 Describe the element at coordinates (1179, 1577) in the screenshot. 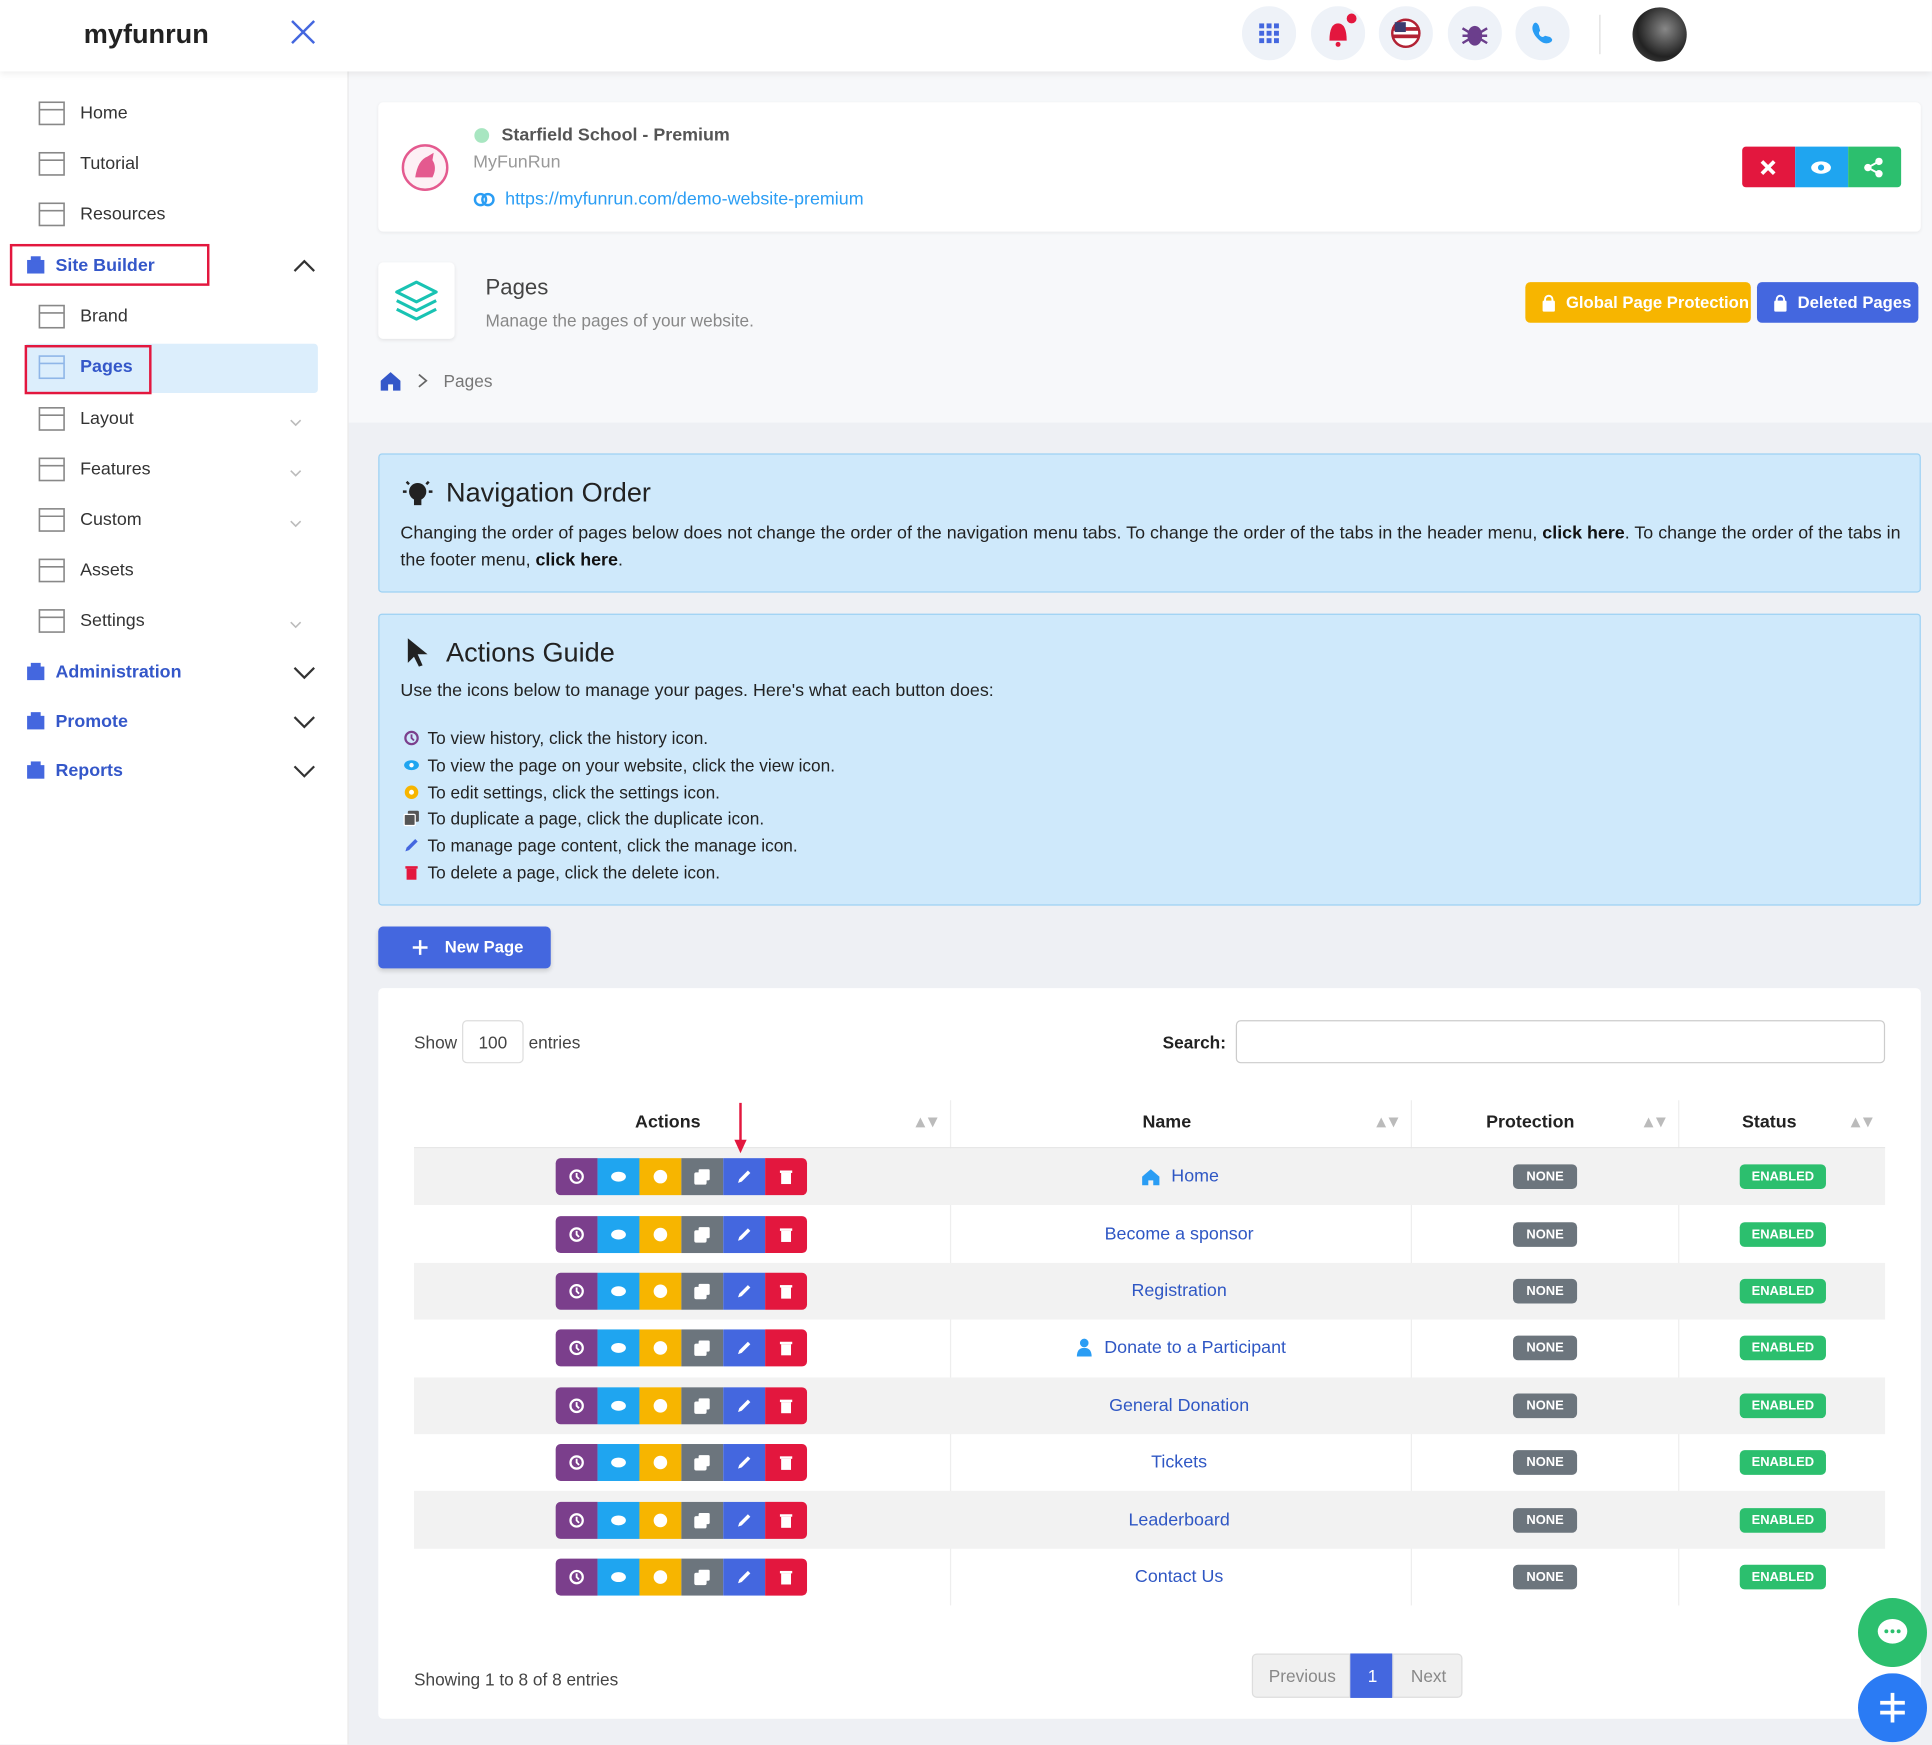

I see `page-name-link: Contact Us` at that location.